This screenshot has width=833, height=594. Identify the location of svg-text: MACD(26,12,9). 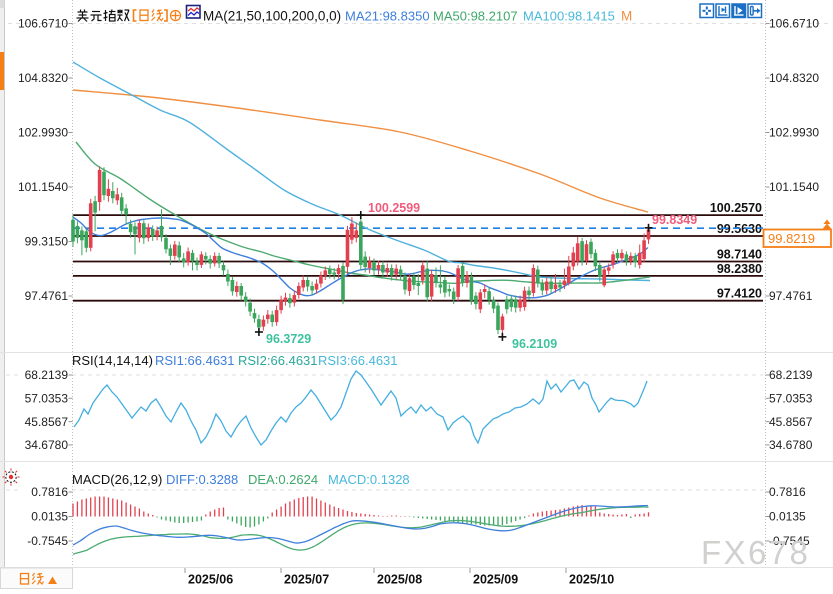
(117, 479).